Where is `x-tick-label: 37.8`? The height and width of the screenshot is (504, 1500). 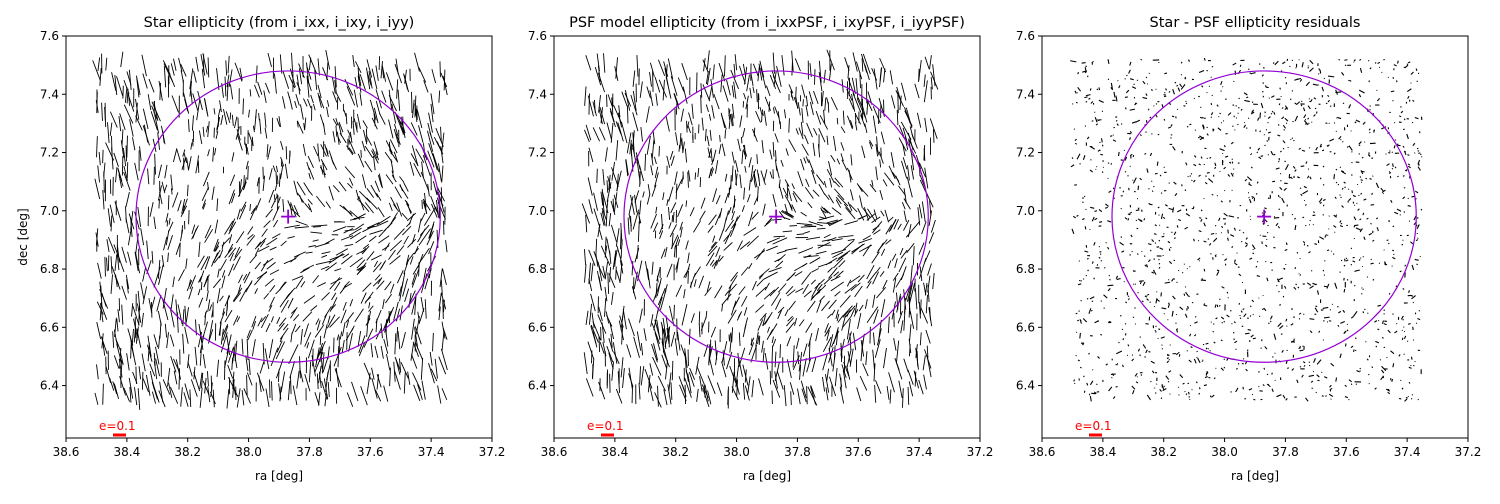
x-tick-label: 37.8 is located at coordinates (309, 452).